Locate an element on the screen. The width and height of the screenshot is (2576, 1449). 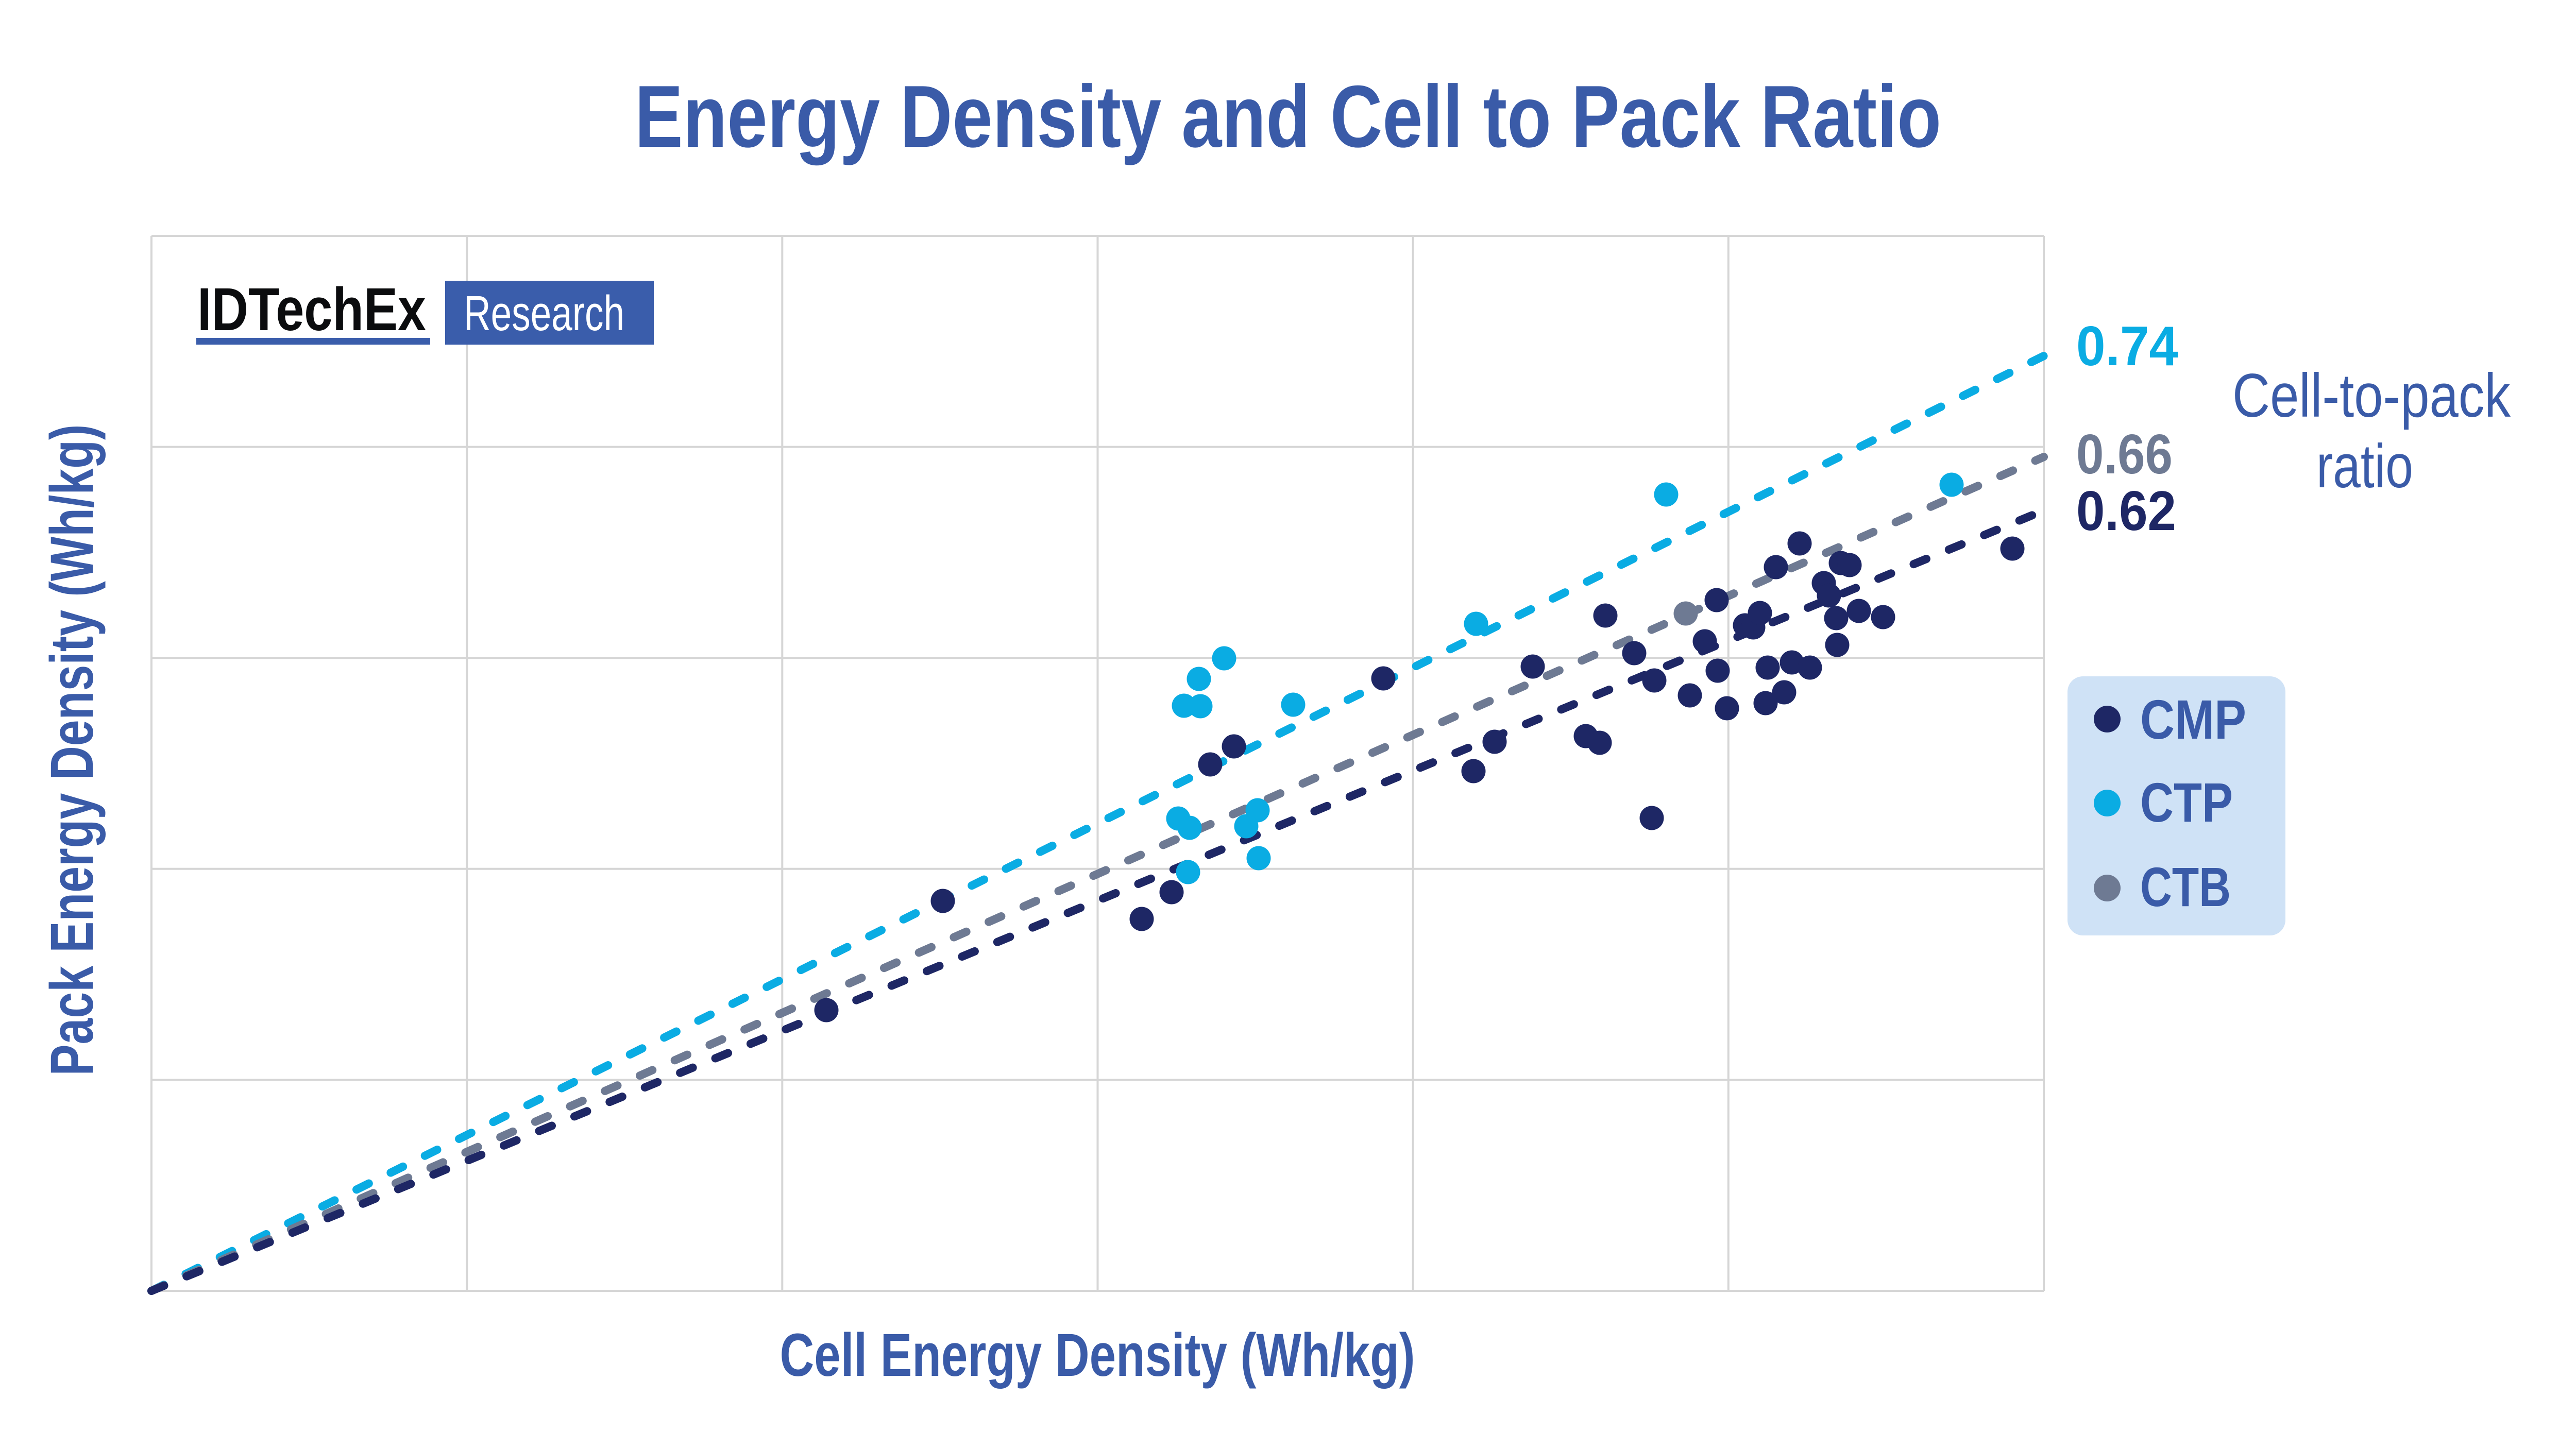
svg-text: CTP is located at coordinates (2186, 802).